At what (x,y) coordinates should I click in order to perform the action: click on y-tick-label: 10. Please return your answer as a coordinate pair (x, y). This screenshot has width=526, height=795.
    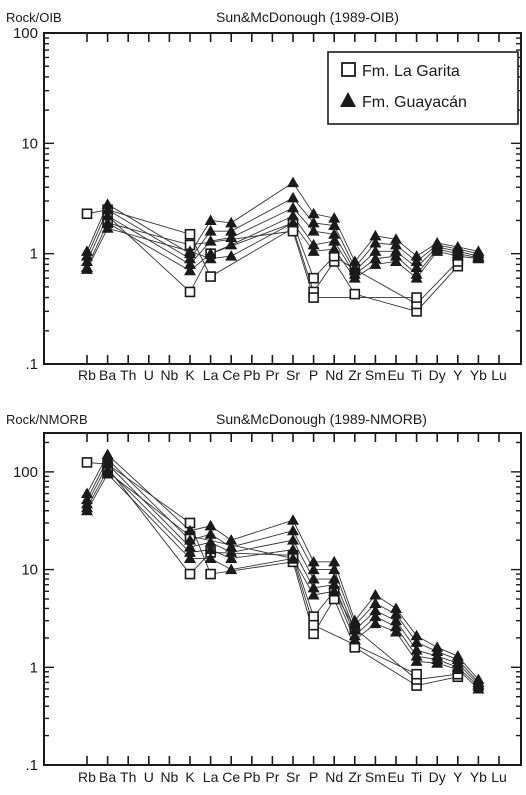
    Looking at the image, I should click on (29, 143).